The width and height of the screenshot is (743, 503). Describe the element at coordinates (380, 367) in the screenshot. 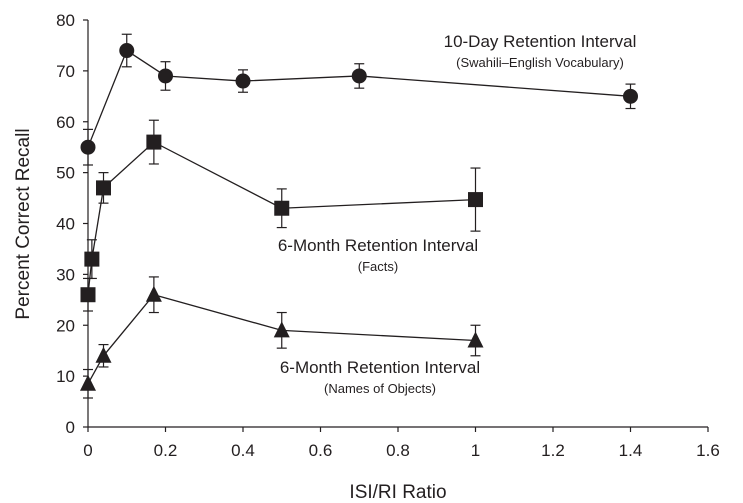

I see `annotation-6month-objects-title: 6-Month Retention Interval` at that location.